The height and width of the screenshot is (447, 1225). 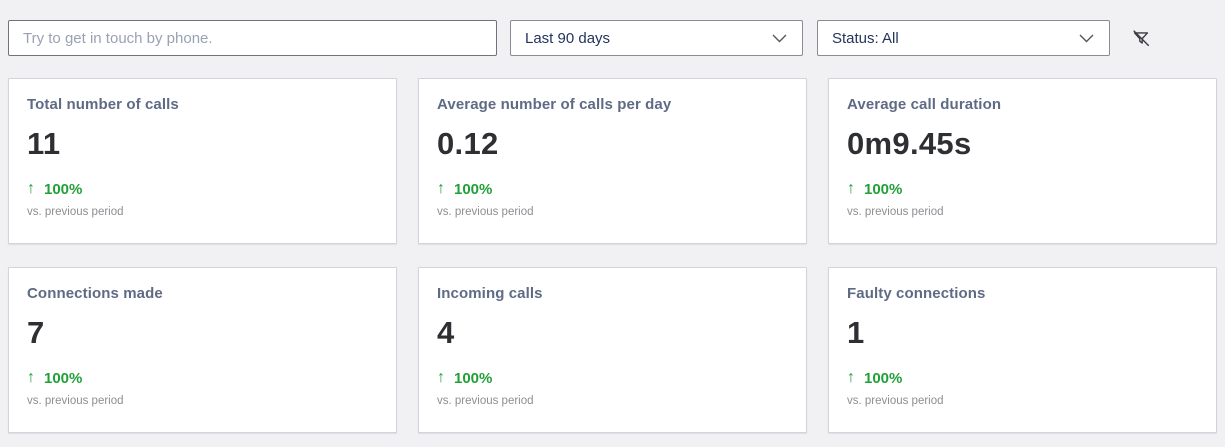 What do you see at coordinates (36, 332) in the screenshot?
I see `stat-value: 7` at bounding box center [36, 332].